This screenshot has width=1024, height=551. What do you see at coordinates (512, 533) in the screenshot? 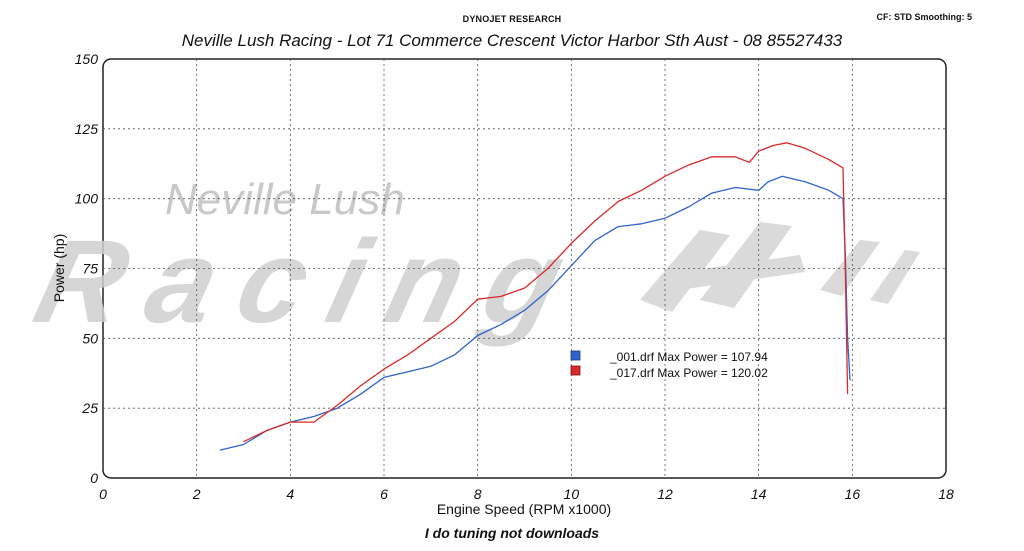
I see `footer-tagline: I do tuning not downloads` at bounding box center [512, 533].